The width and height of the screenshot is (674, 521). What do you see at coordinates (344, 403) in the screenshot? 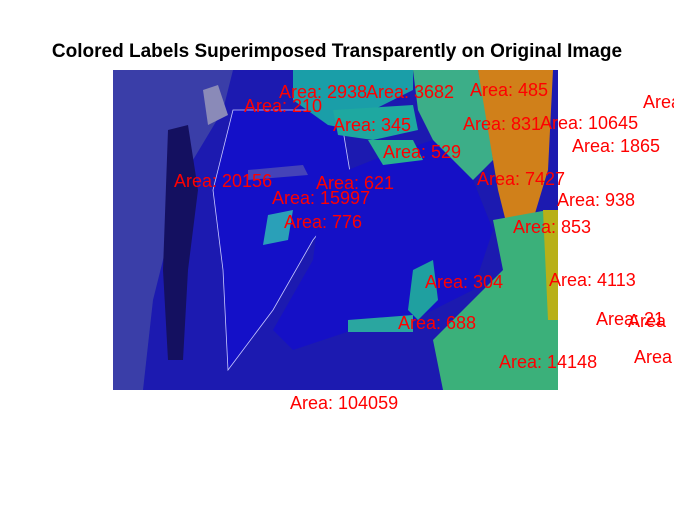
I see `area-label: Area: 104059` at bounding box center [344, 403].